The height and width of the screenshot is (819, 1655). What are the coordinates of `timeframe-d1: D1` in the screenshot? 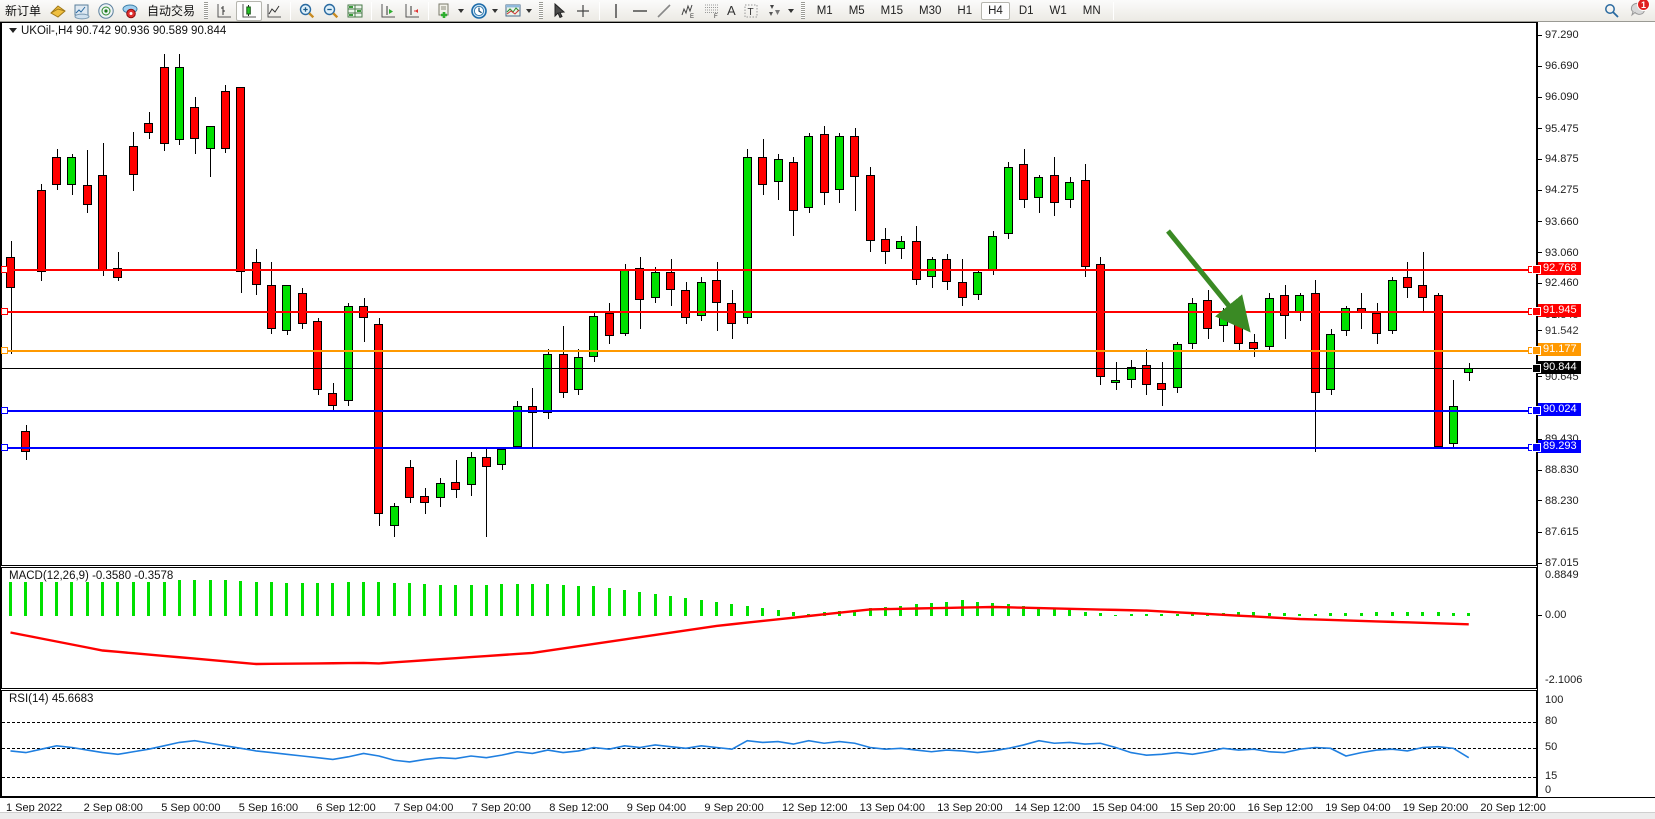 It's located at (1026, 10).